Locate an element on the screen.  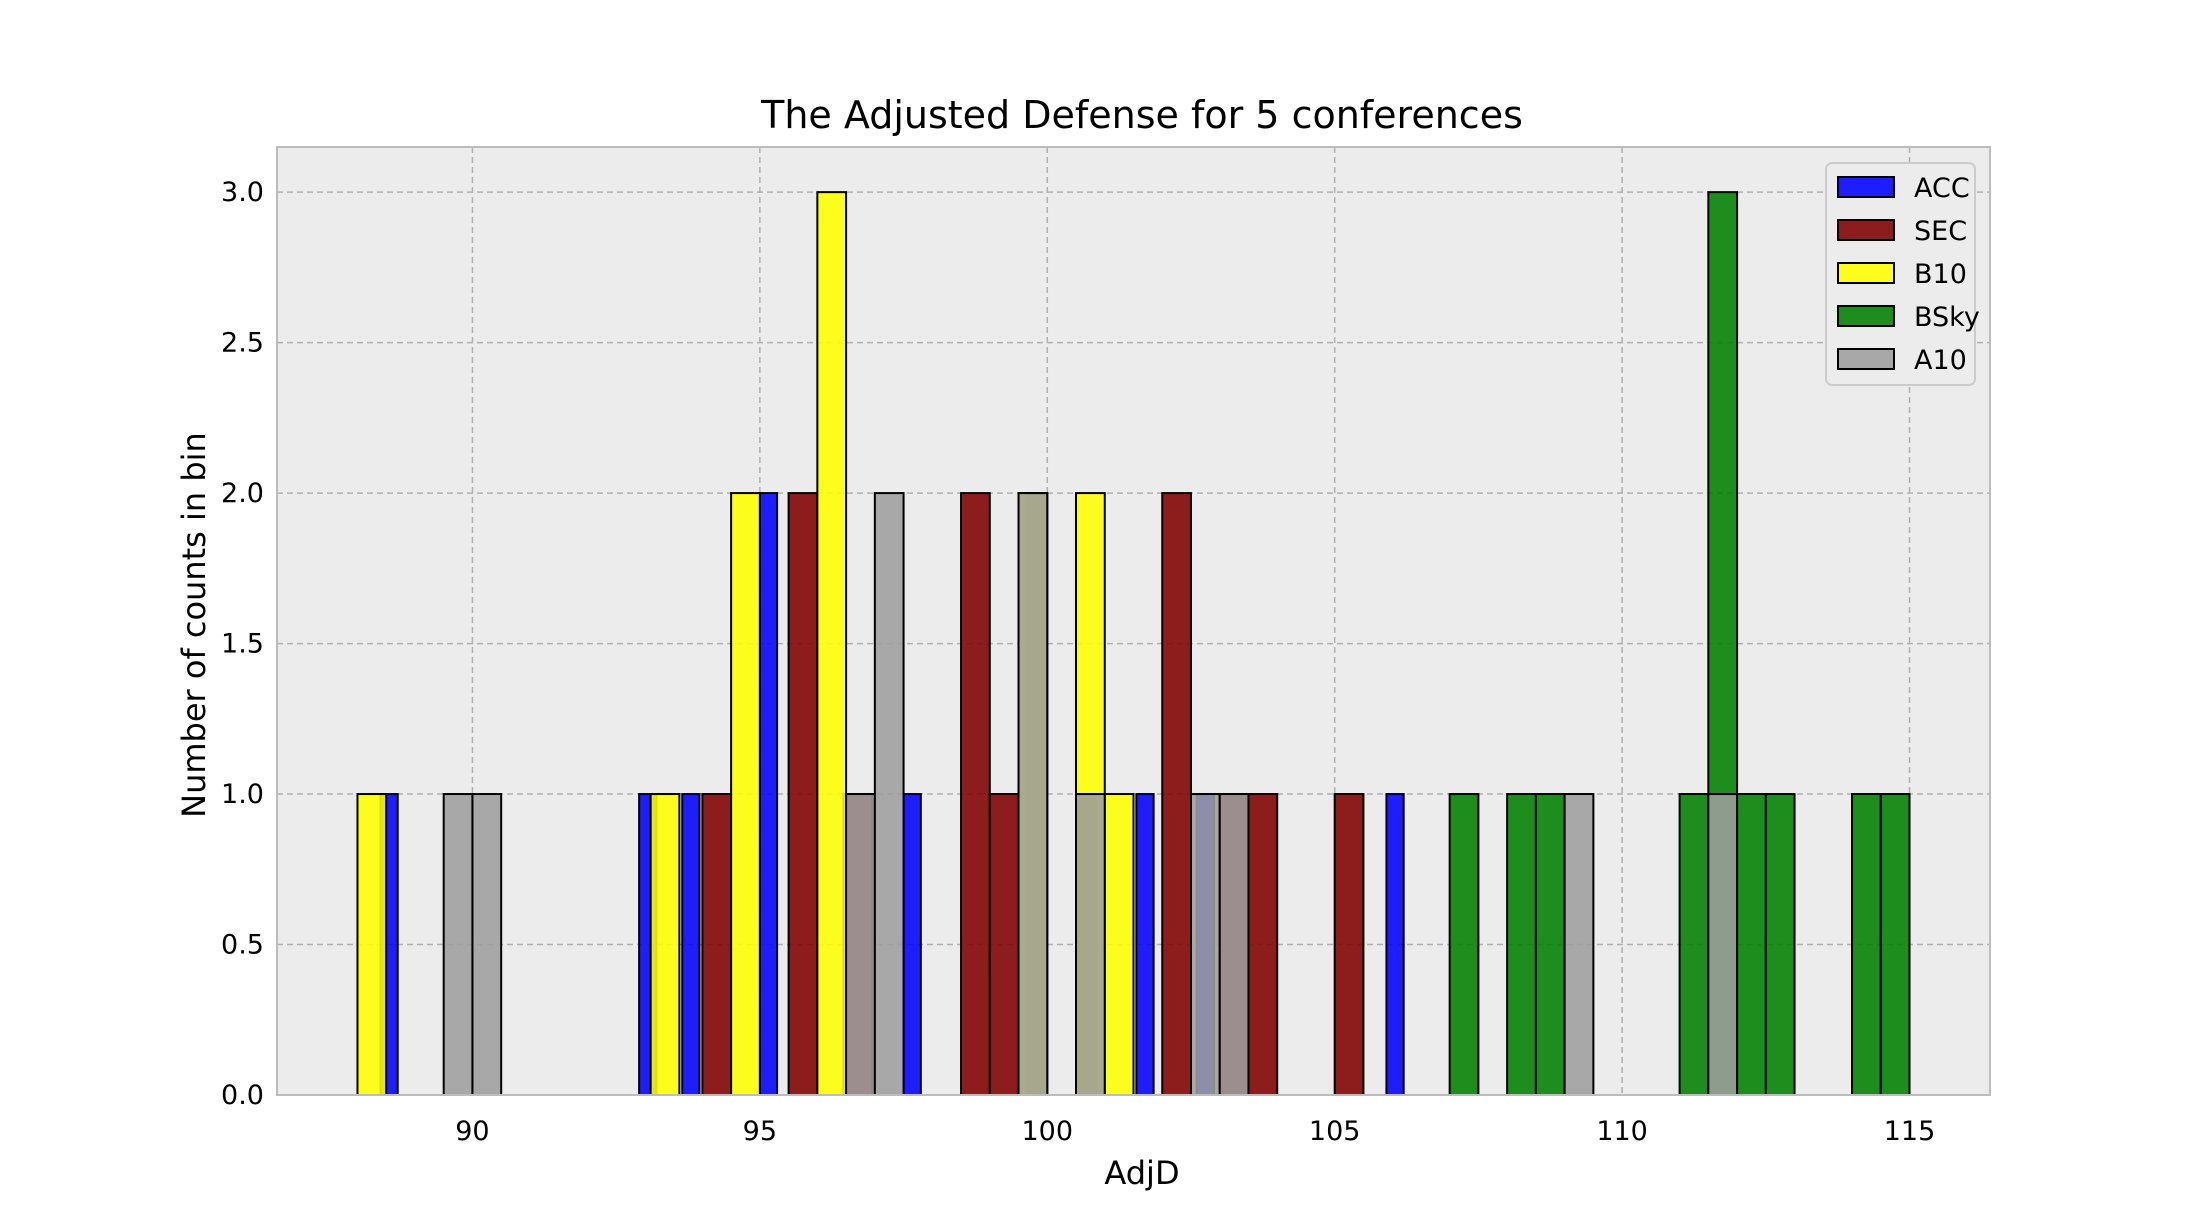
y-tick-label: 1.5 is located at coordinates (242, 644).